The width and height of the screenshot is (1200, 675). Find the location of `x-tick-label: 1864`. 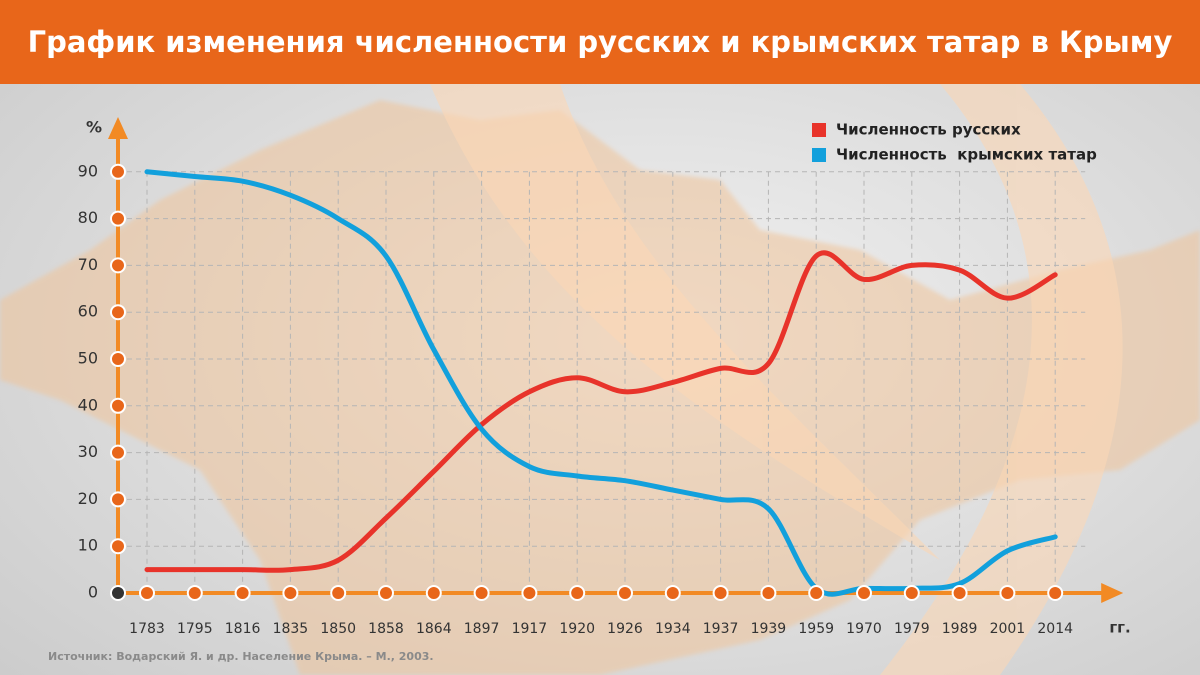

x-tick-label: 1864 is located at coordinates (434, 629).